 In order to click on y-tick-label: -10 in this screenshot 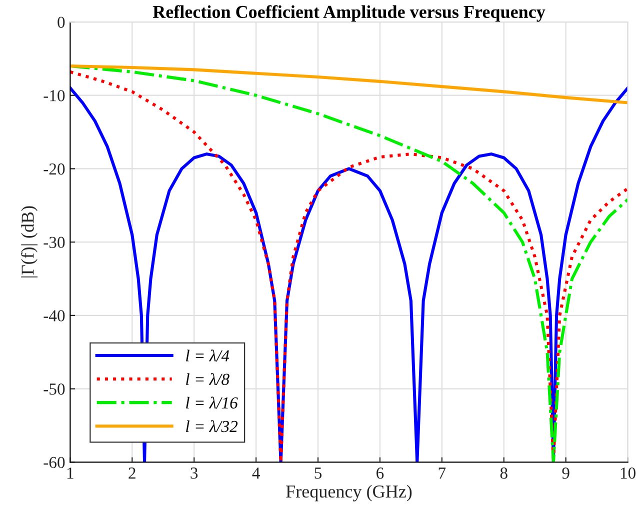, I will do `click(54, 96)`.